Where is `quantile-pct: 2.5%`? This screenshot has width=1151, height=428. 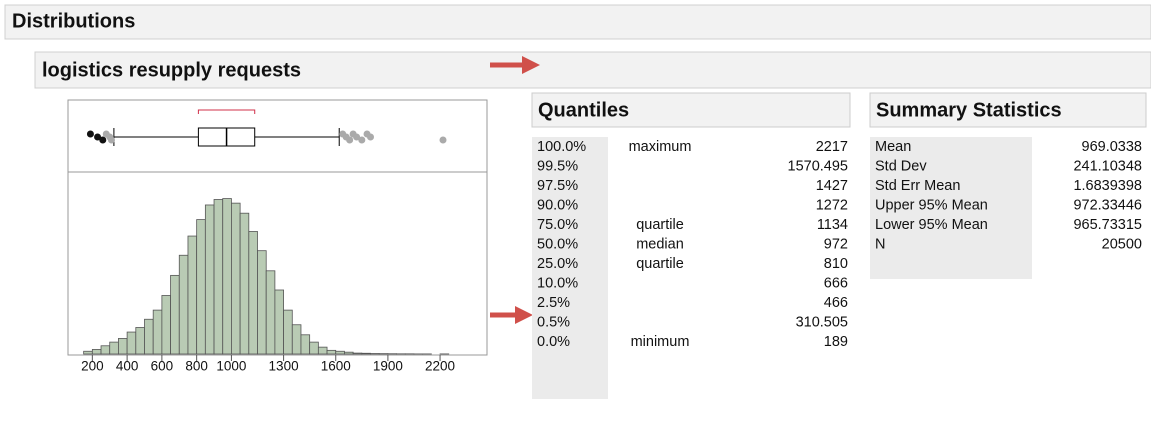 quantile-pct: 2.5% is located at coordinates (553, 303).